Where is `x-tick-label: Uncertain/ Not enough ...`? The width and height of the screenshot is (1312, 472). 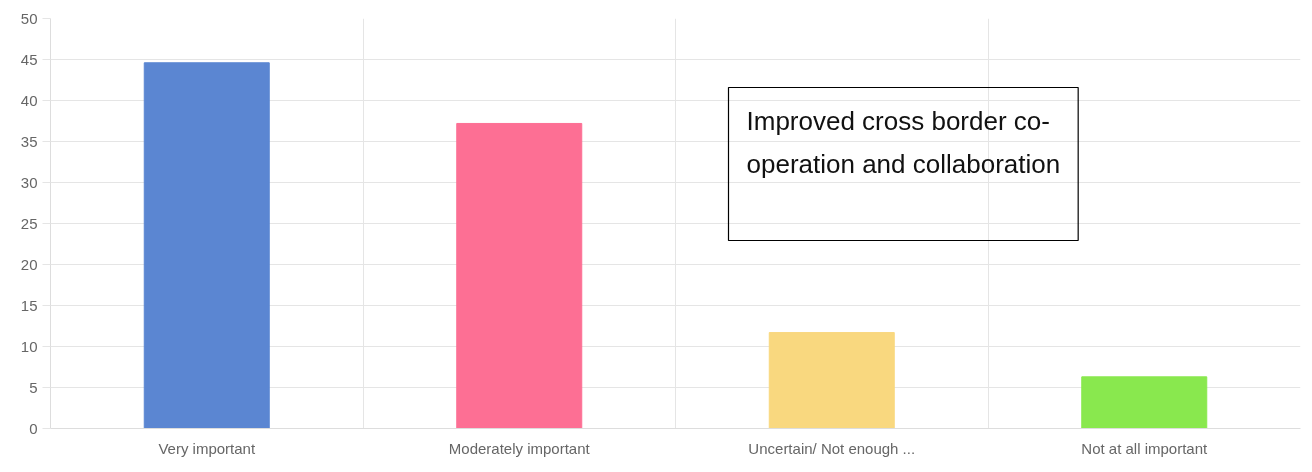
x-tick-label: Uncertain/ Not enough ... is located at coordinates (832, 448).